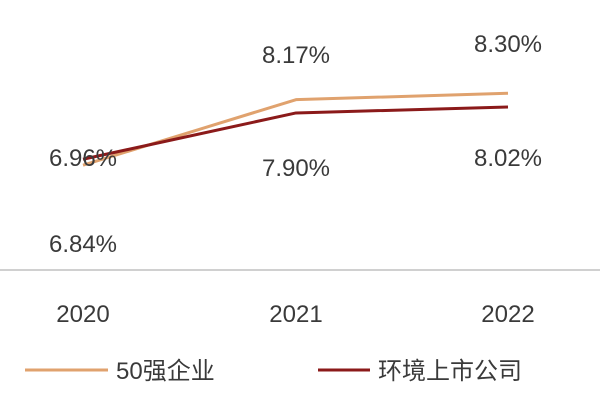  Describe the element at coordinates (273, 371) in the screenshot. I see `legend: 50强企业 环境上市公司` at that location.